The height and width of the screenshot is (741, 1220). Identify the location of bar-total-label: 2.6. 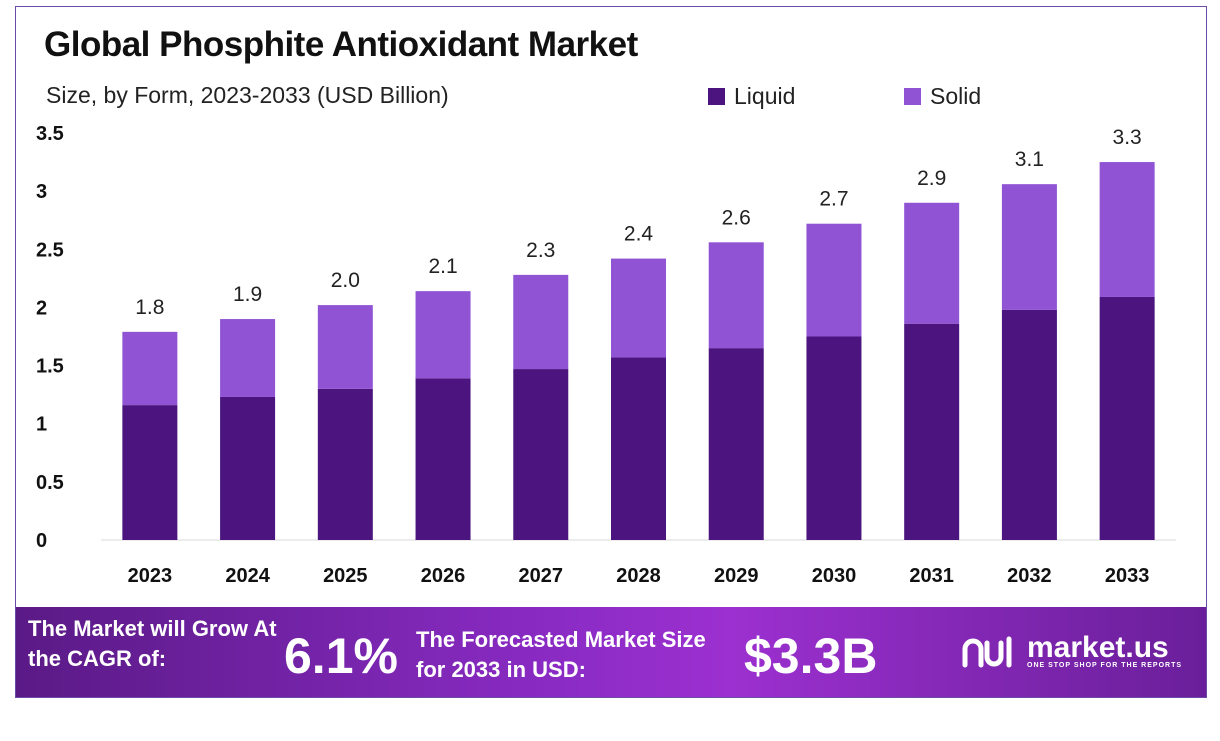
(736, 217).